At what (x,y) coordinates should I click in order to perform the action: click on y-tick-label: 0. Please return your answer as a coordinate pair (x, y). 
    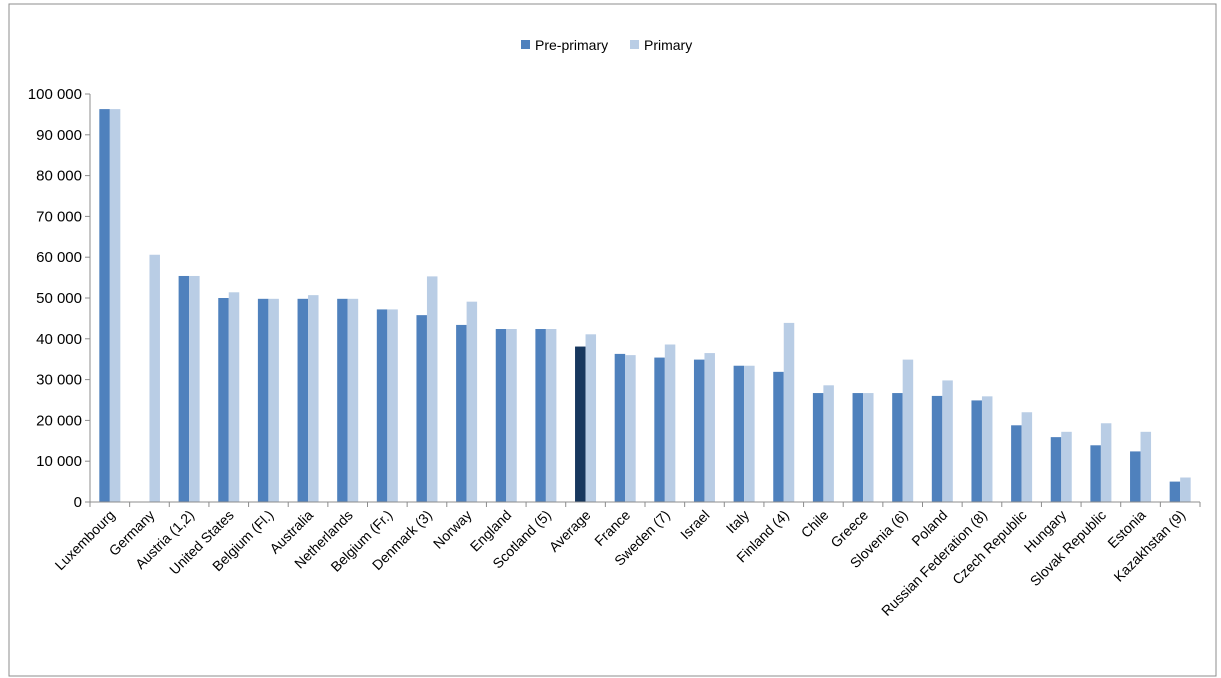
    Looking at the image, I should click on (78, 502).